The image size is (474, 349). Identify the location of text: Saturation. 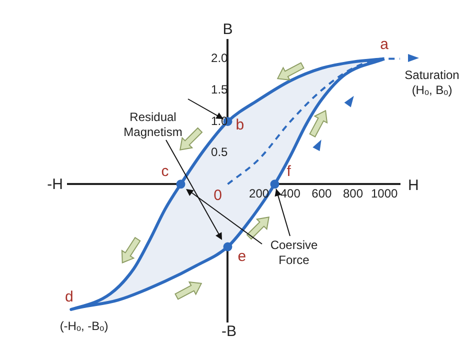
(432, 75).